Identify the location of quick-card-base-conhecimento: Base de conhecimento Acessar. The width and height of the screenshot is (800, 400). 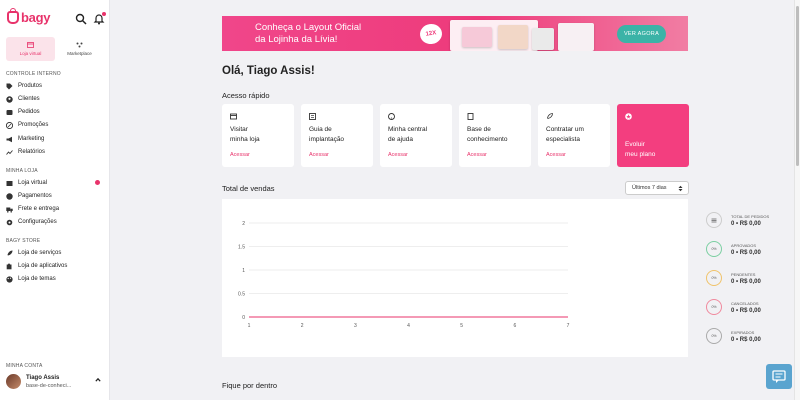
(495, 135).